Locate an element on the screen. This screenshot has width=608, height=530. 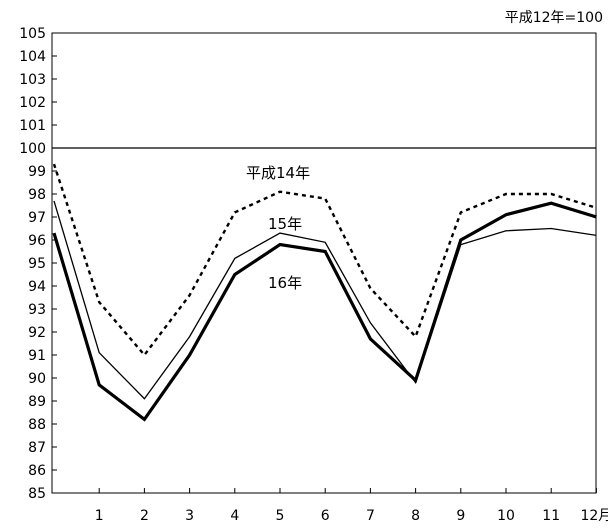
series-annotations: 平成14年 15年 16年 is located at coordinates (278, 228).